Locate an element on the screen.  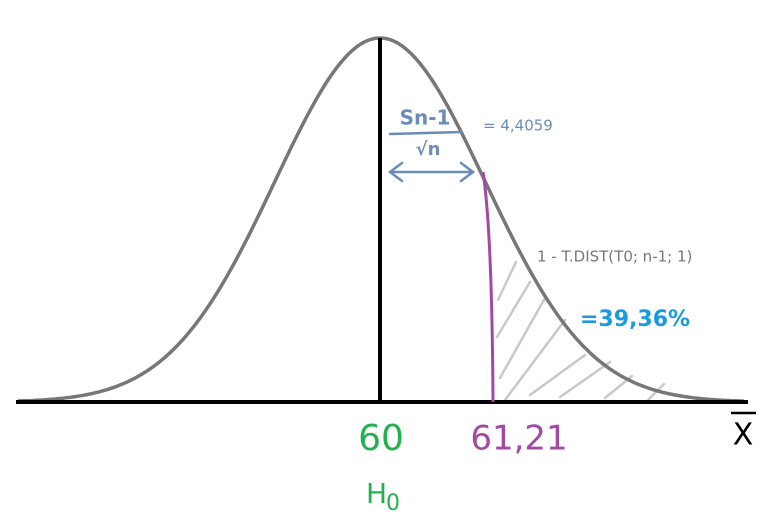
std-error-value: = 4,4059 is located at coordinates (518, 126).